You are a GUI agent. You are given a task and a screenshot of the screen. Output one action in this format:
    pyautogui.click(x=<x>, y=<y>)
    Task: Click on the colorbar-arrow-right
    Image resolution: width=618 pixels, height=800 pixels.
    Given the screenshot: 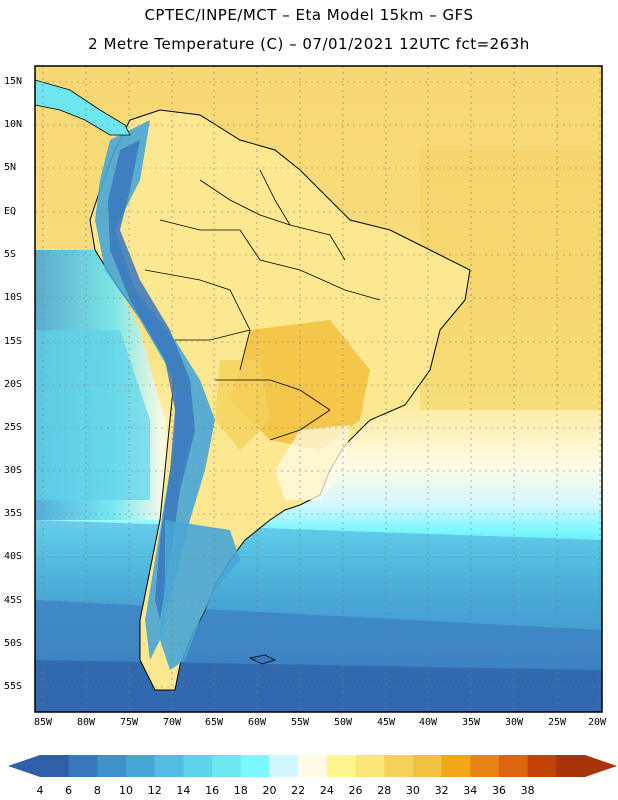 What is the action you would take?
    pyautogui.click(x=601, y=766)
    